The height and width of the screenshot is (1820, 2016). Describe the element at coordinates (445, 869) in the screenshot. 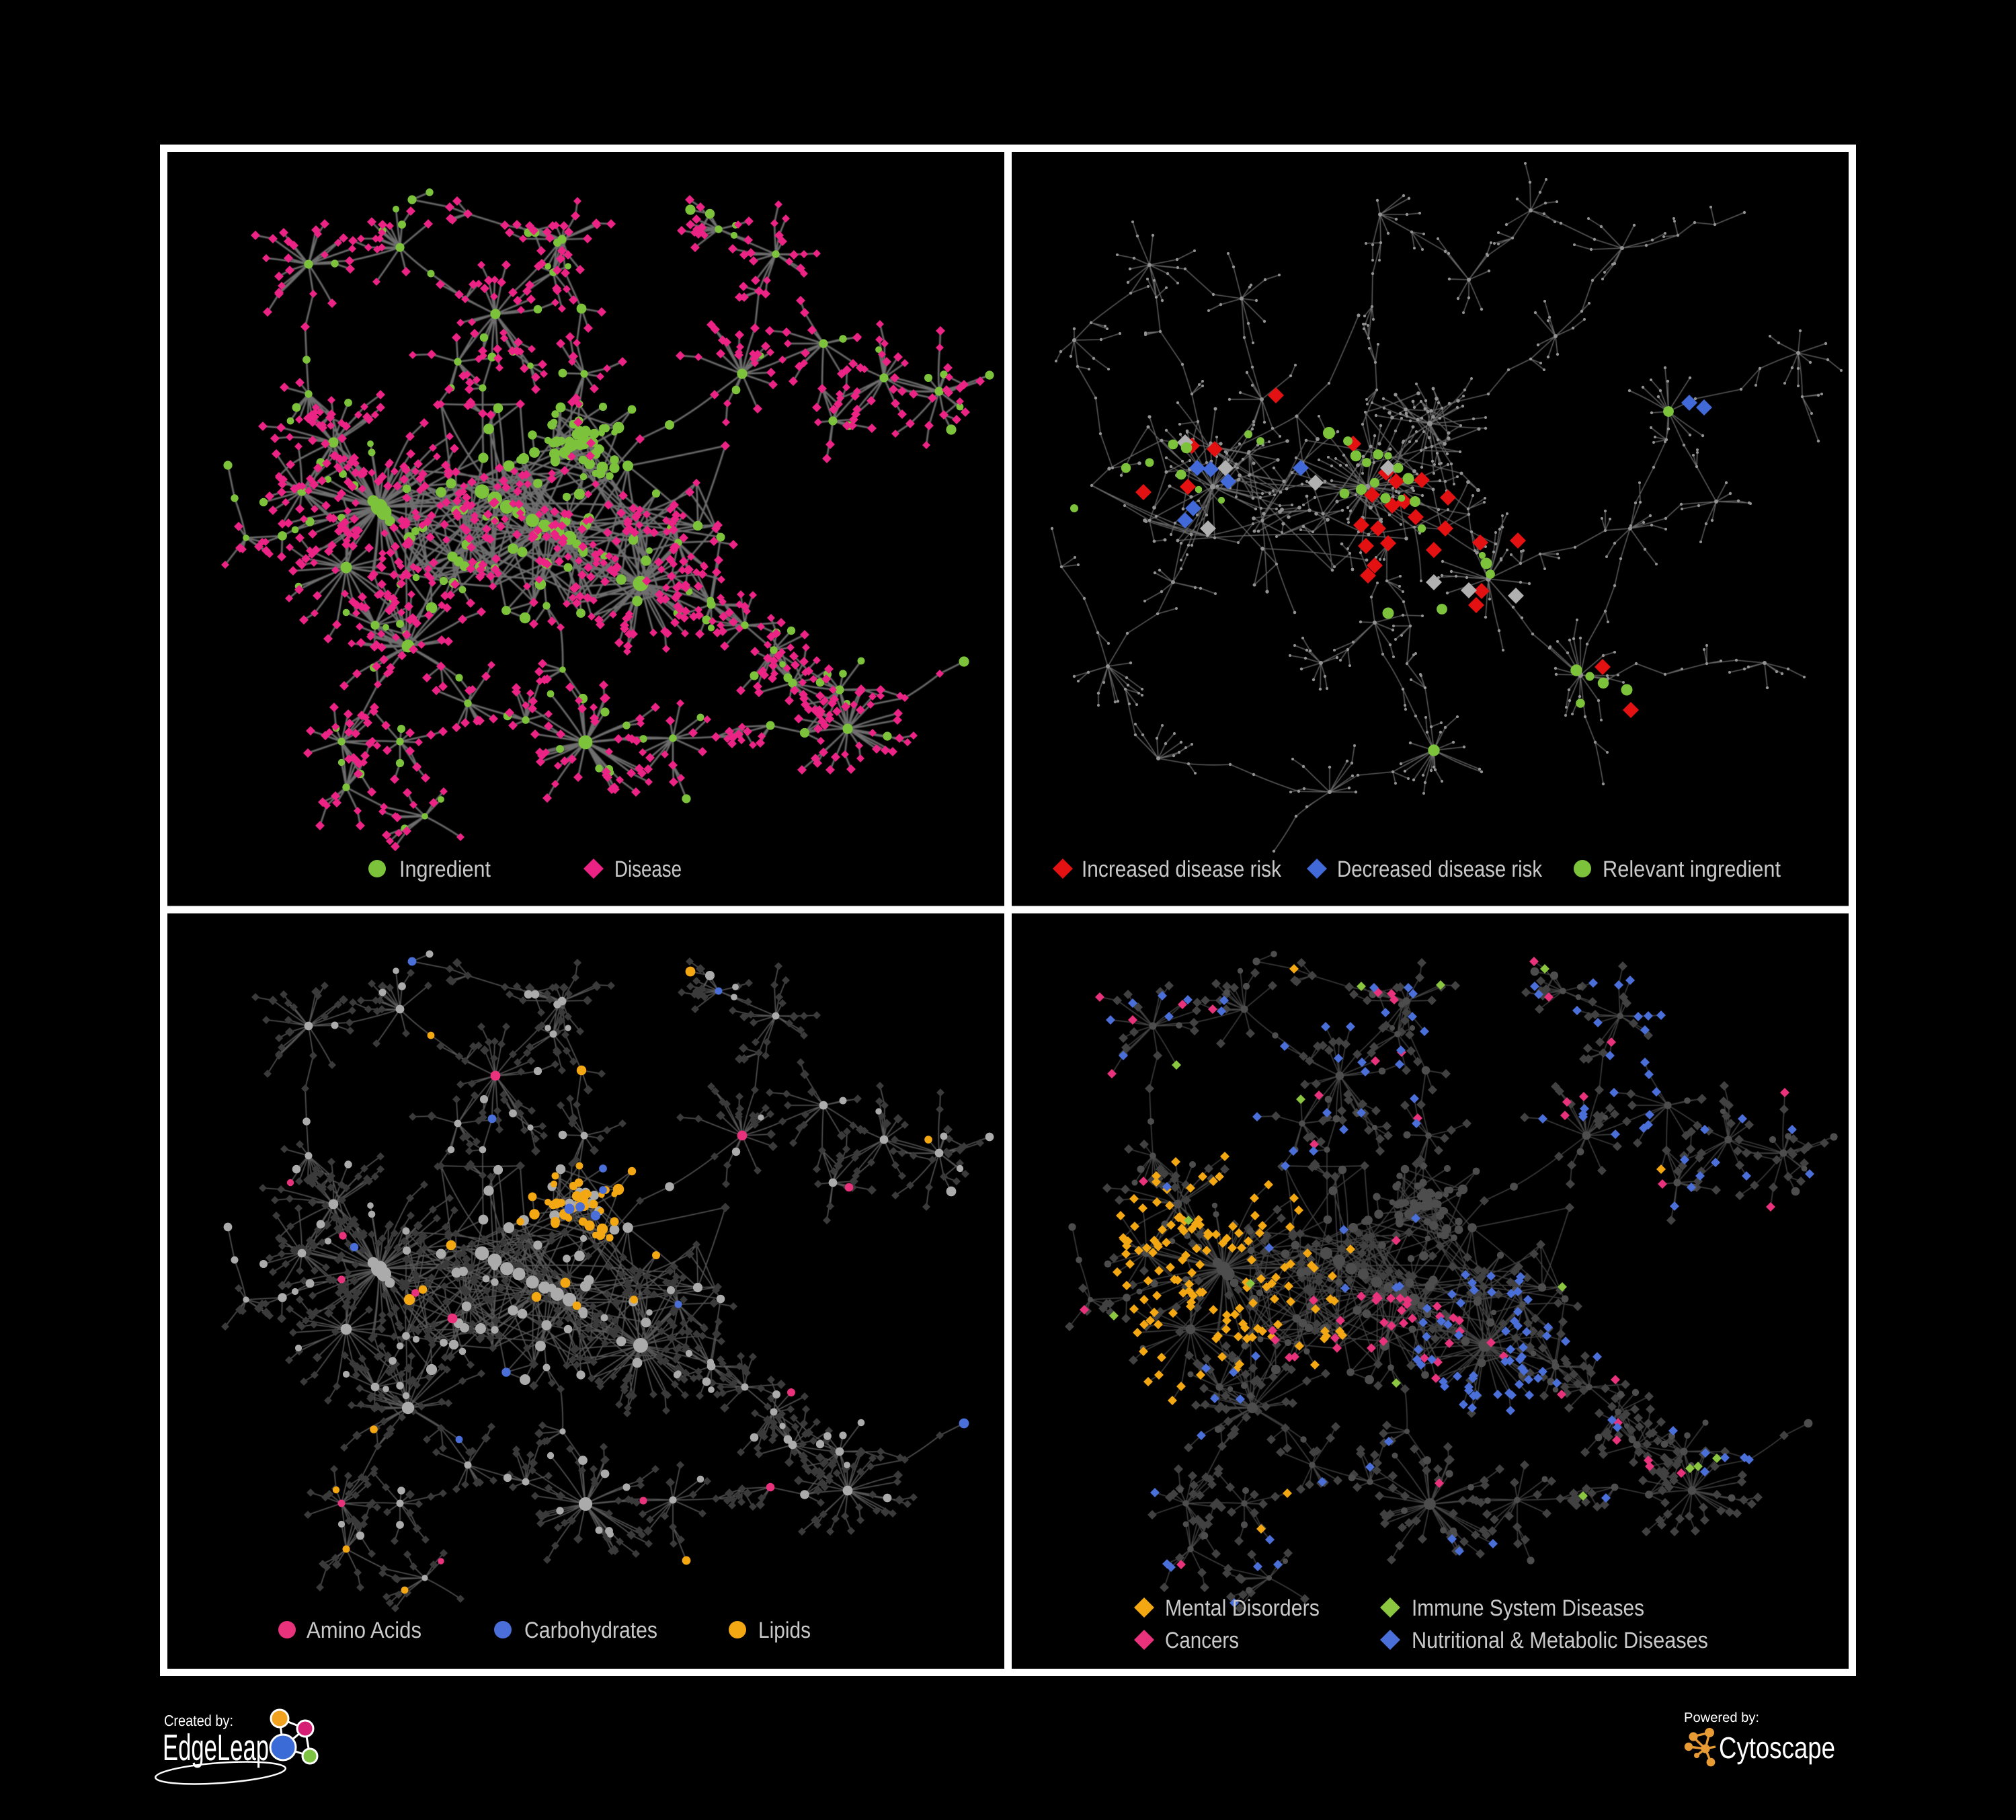

I see `svg-text: Ingredient` at that location.